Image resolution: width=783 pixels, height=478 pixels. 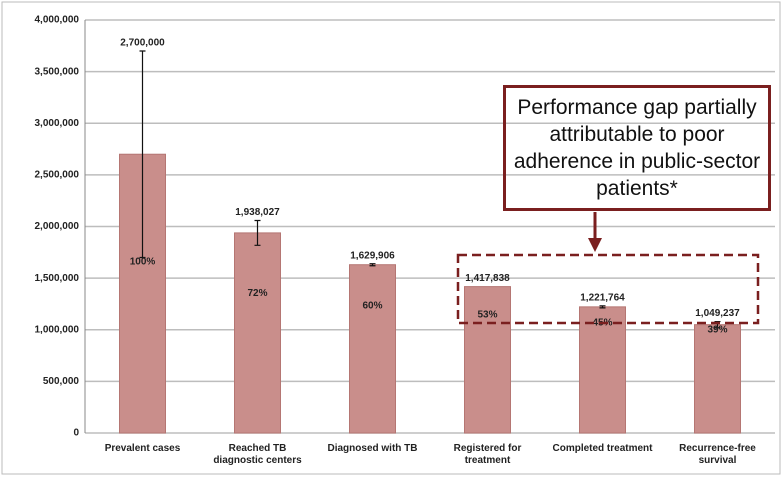 What do you see at coordinates (487, 278) in the screenshot?
I see `value-label: 1,417,838` at bounding box center [487, 278].